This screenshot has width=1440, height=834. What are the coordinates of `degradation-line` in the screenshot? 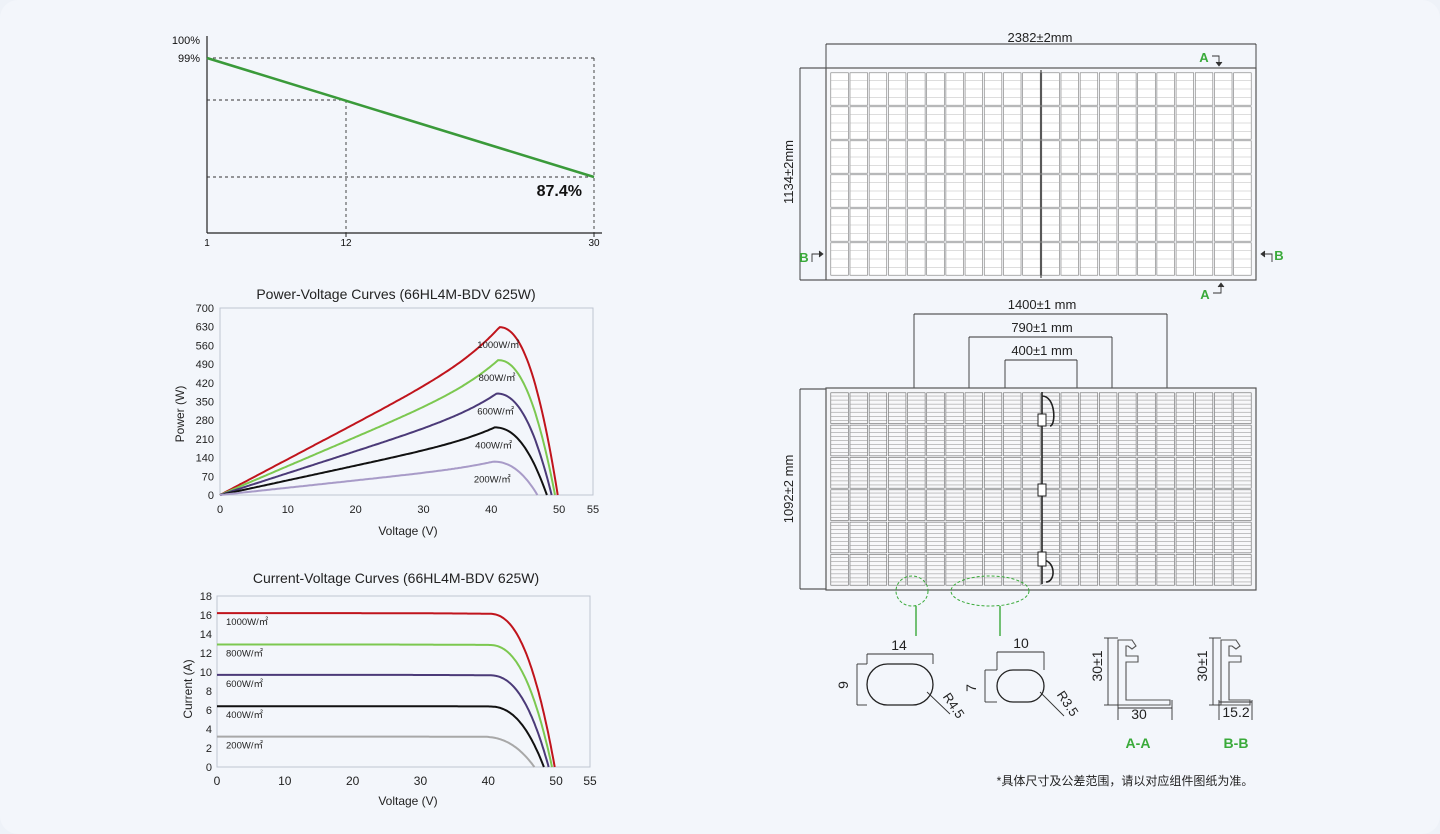 It's located at (400, 117).